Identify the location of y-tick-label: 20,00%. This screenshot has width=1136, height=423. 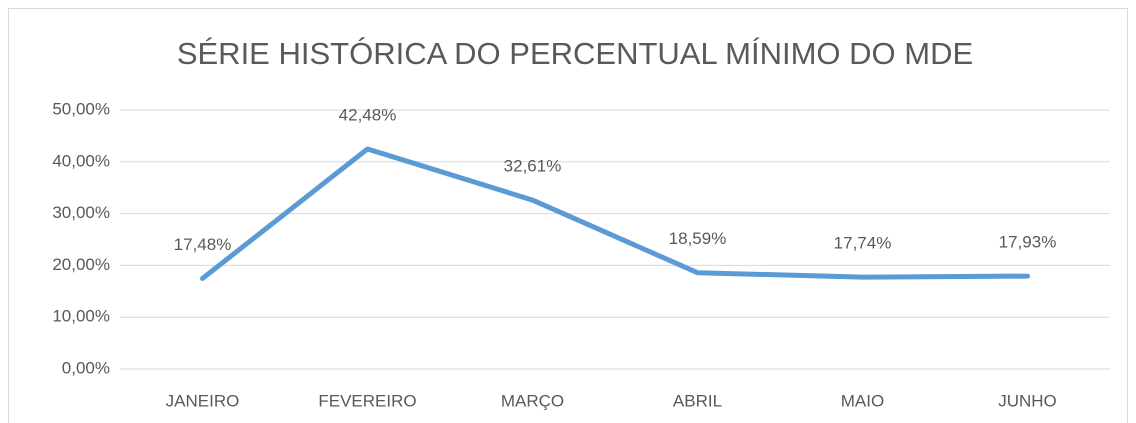
(81, 264).